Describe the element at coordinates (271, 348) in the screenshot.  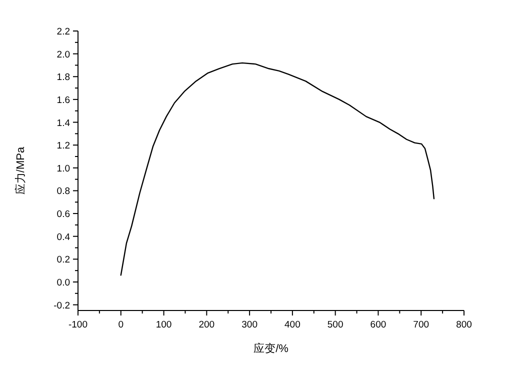
I see `x-axis-title: 应变/%` at that location.